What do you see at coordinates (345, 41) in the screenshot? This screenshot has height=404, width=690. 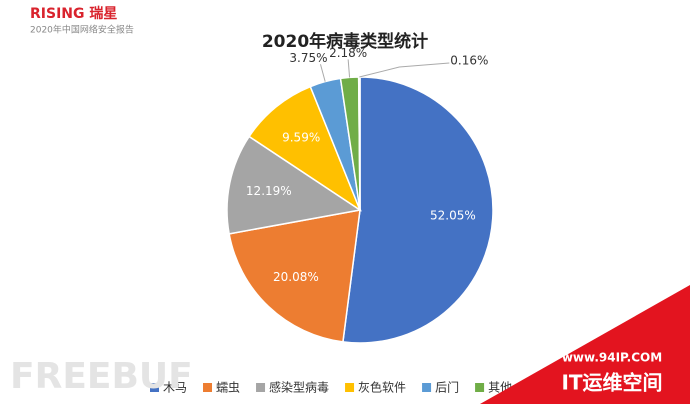 I see `chart-title: 2020年病毒类型统计` at bounding box center [345, 41].